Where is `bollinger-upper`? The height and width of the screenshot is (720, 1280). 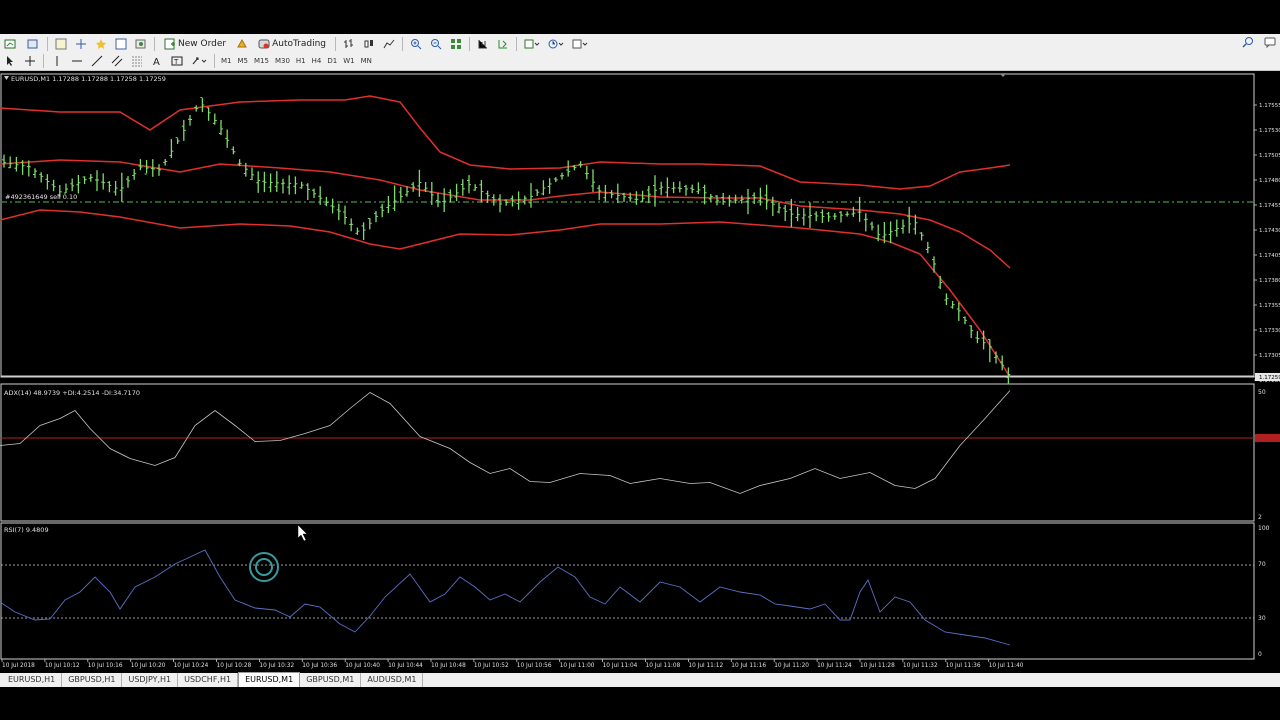 bollinger-upper is located at coordinates (505, 142).